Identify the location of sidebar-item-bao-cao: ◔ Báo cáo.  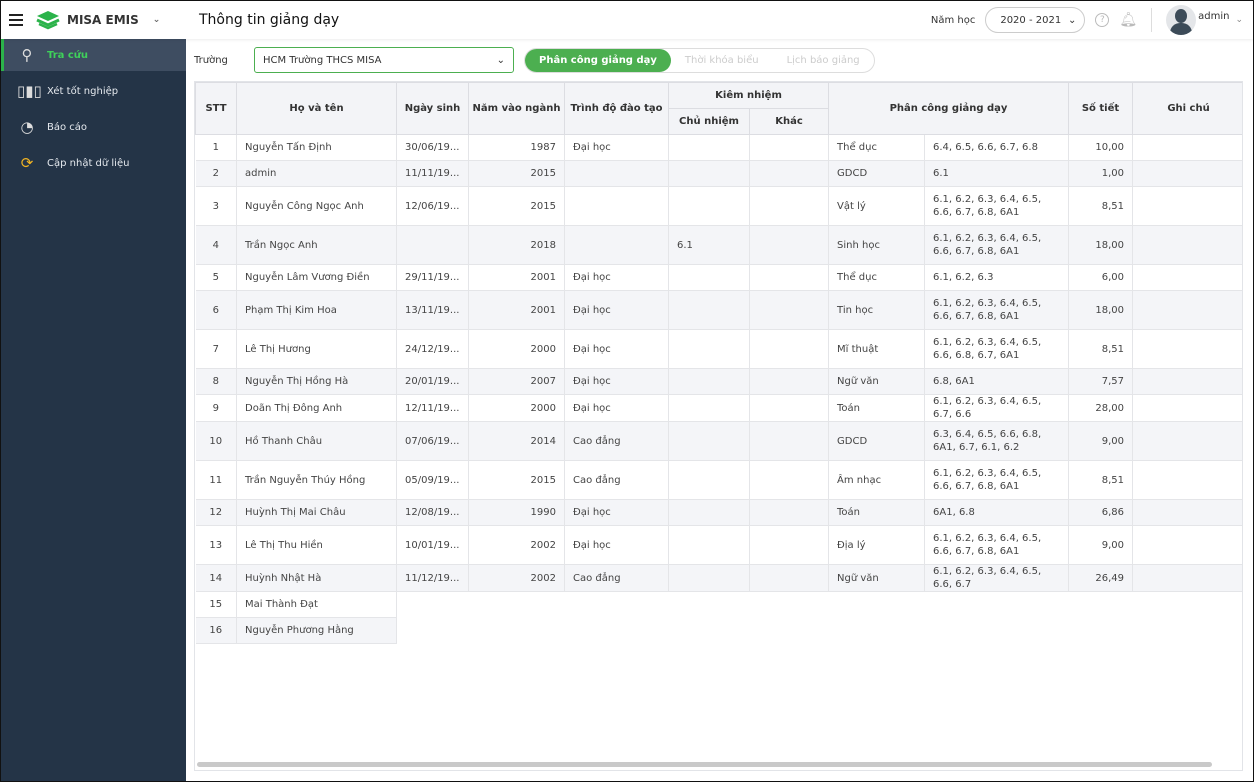
(93, 127).